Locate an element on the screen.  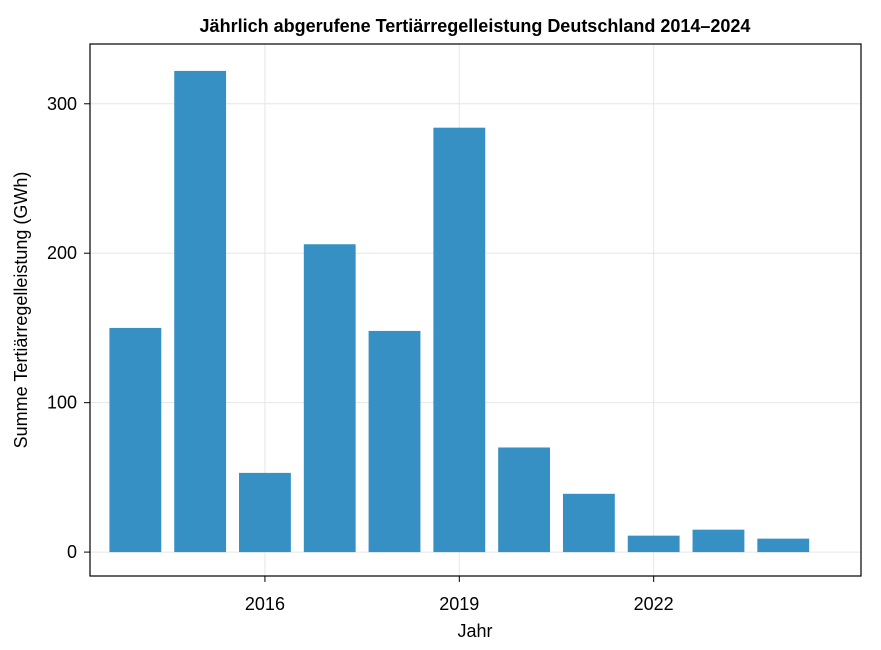
bar-2015 is located at coordinates (200, 311).